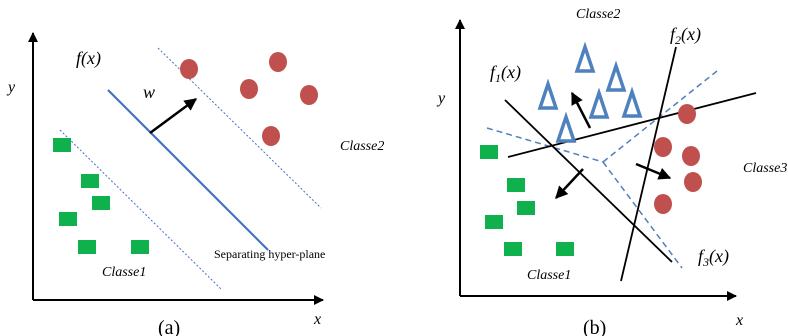 This screenshot has height=336, width=788. Describe the element at coordinates (173, 116) in the screenshot. I see `panel-a-w-arrow` at that location.